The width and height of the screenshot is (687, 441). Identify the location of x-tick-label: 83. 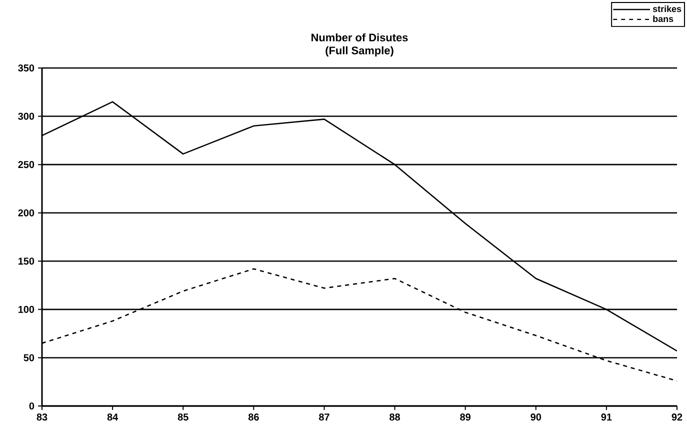
(42, 417).